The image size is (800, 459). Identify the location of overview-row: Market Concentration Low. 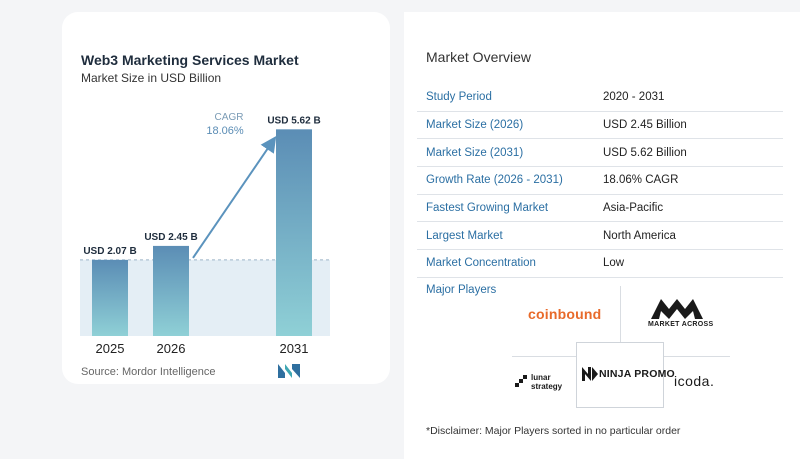
(600, 263).